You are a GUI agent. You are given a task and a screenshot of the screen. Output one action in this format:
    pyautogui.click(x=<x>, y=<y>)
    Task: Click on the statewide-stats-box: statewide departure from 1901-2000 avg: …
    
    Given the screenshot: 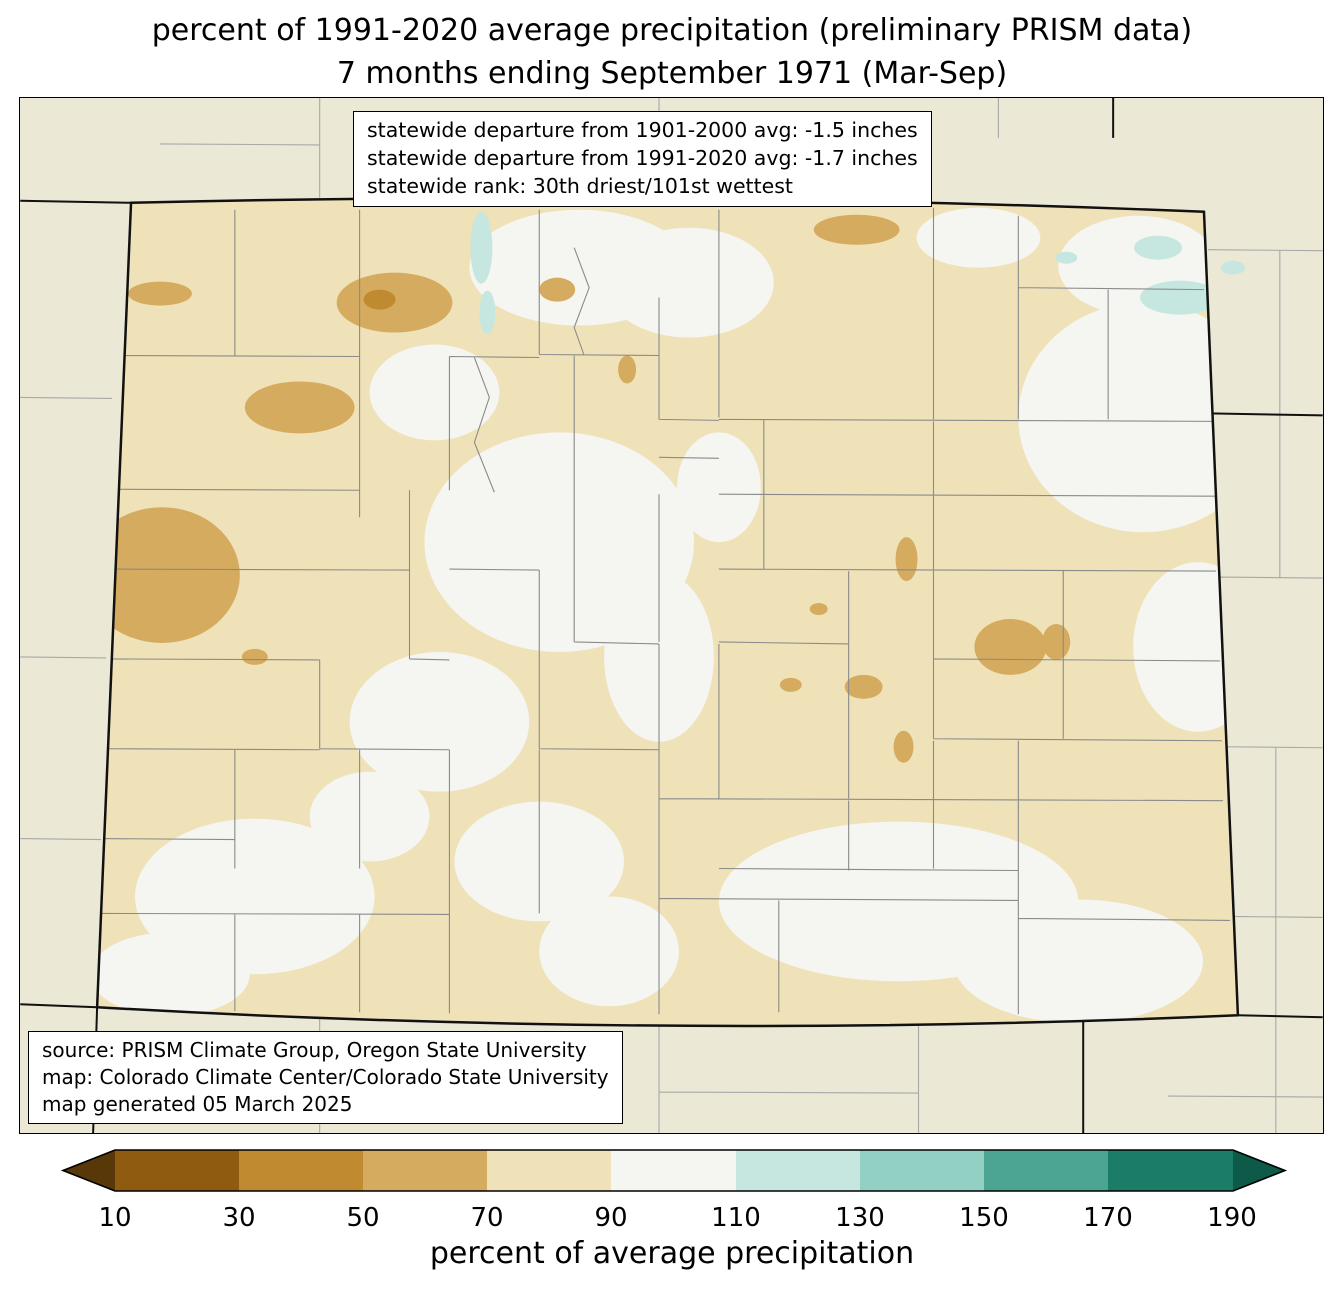 What is the action you would take?
    pyautogui.click(x=642, y=159)
    